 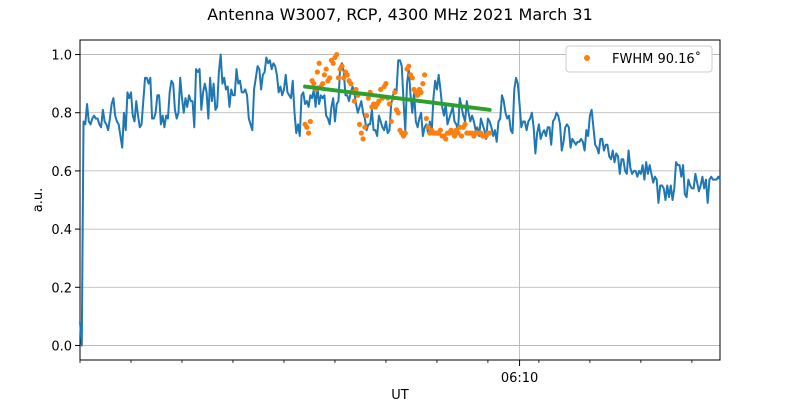 I want to click on x-axis-label: UT, so click(x=400, y=394).